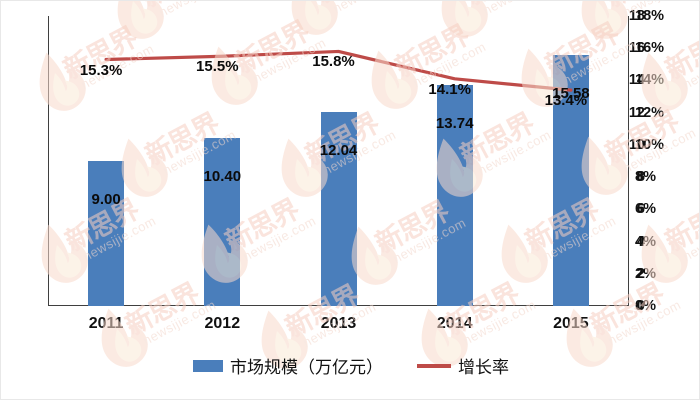  Describe the element at coordinates (650, 80) in the screenshot. I see `right-axis-tick-label: 14%` at that location.